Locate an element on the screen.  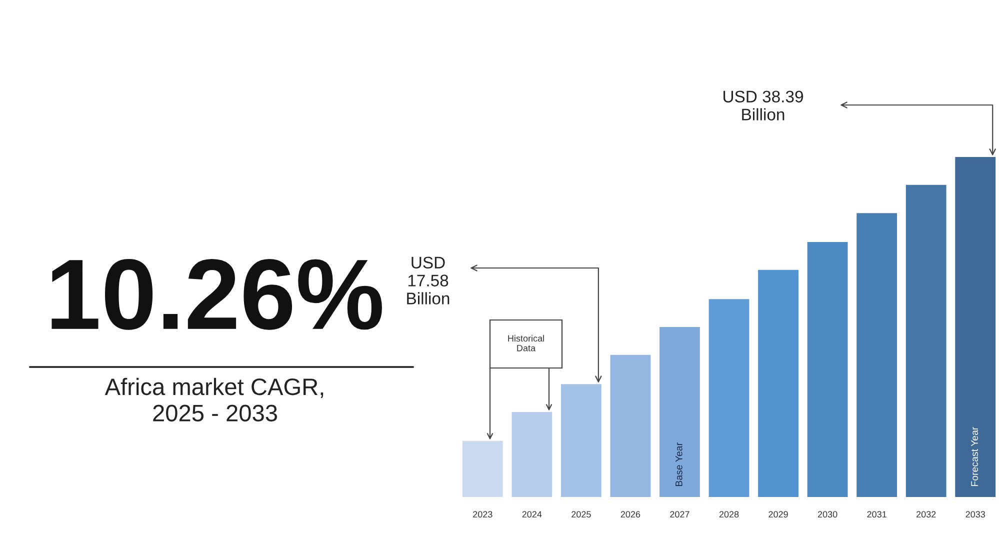
x-tick-label: 2026 is located at coordinates (630, 514).